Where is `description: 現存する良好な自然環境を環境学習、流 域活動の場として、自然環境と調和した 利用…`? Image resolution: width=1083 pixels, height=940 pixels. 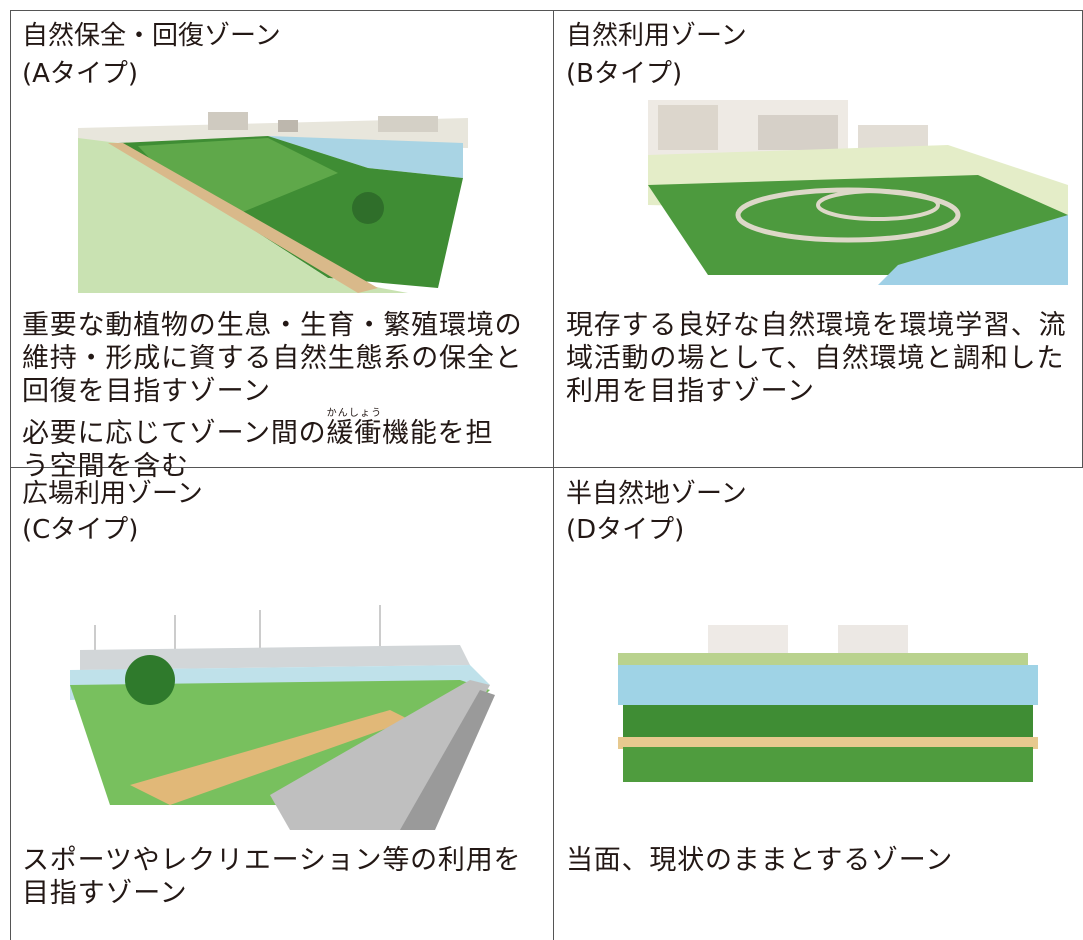
description: 現存する良好な自然環境を環境学習、流 域活動の場として、自然環境と調和した 利用… is located at coordinates (816, 358).